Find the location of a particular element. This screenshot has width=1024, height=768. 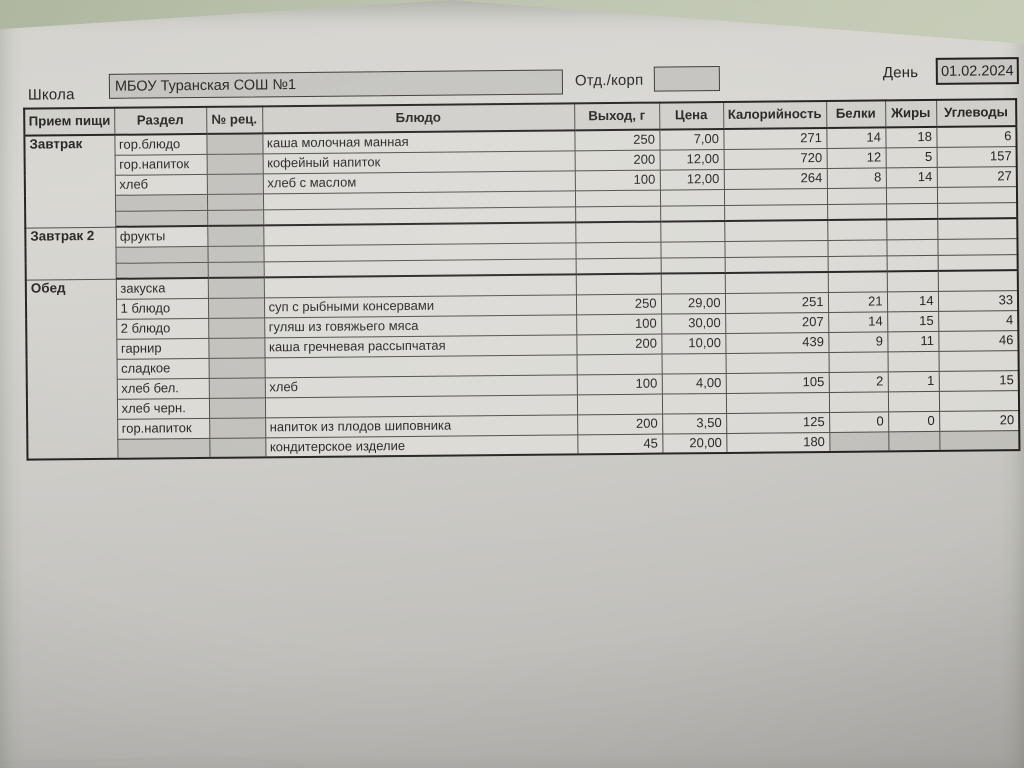

column-header: № рец. is located at coordinates (234, 120).